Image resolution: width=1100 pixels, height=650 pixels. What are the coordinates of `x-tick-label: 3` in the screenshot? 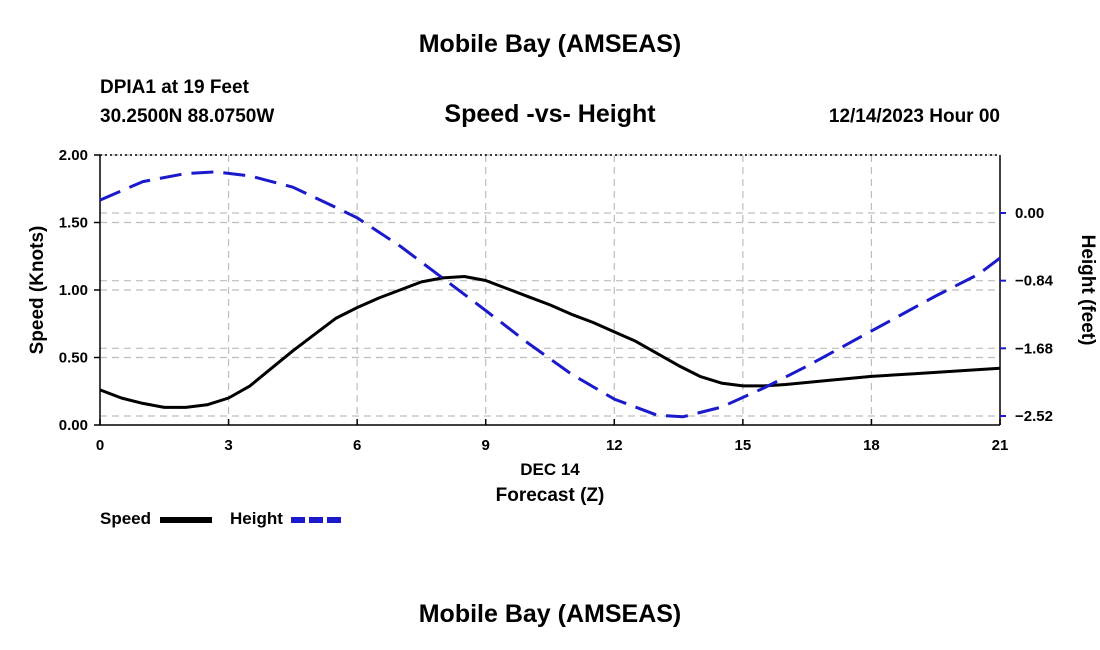 It's located at (228, 445).